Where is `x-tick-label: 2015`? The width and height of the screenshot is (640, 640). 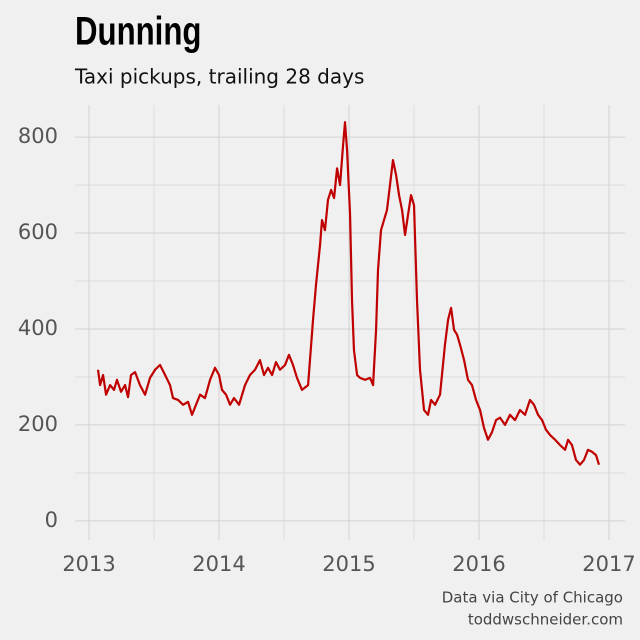
x-tick-label: 2015 is located at coordinates (348, 564).